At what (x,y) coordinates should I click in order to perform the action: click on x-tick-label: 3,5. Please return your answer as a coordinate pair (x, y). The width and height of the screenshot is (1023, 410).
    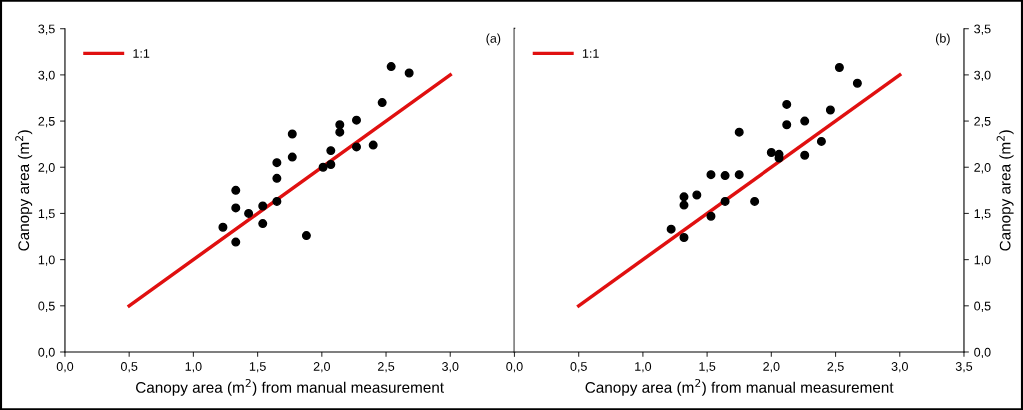
    Looking at the image, I should click on (964, 367).